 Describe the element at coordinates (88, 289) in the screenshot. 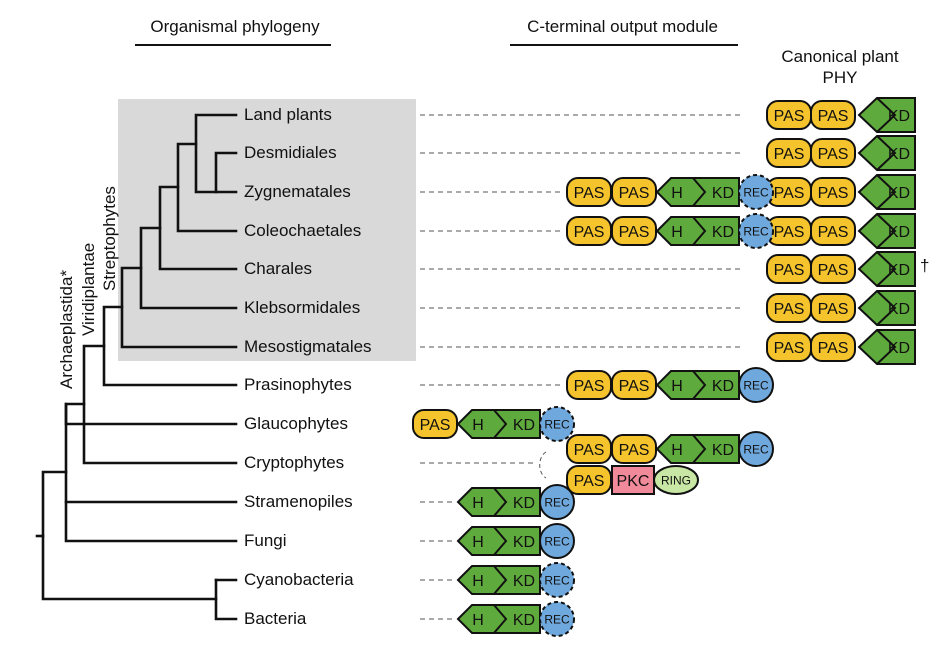

I see `clade-label-viridiplantae: Viridiplantae` at that location.